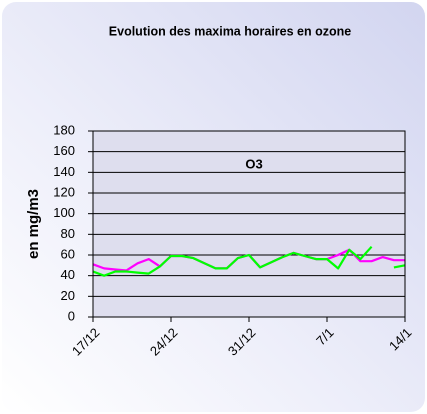  What do you see at coordinates (68, 274) in the screenshot?
I see `y-tick-label: 40` at bounding box center [68, 274].